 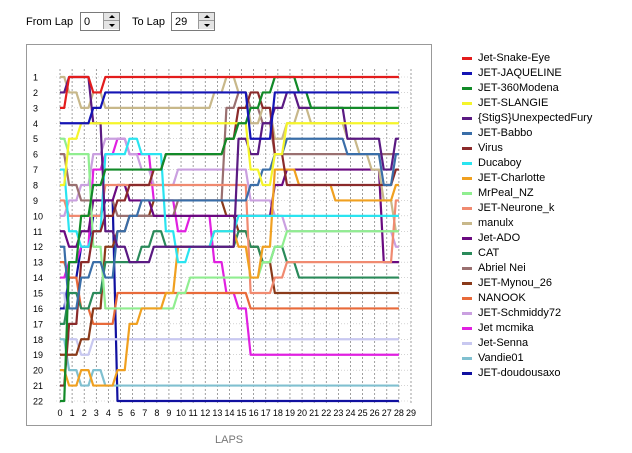 I want to click on to-lap-decrement-button, so click(x=206, y=25).